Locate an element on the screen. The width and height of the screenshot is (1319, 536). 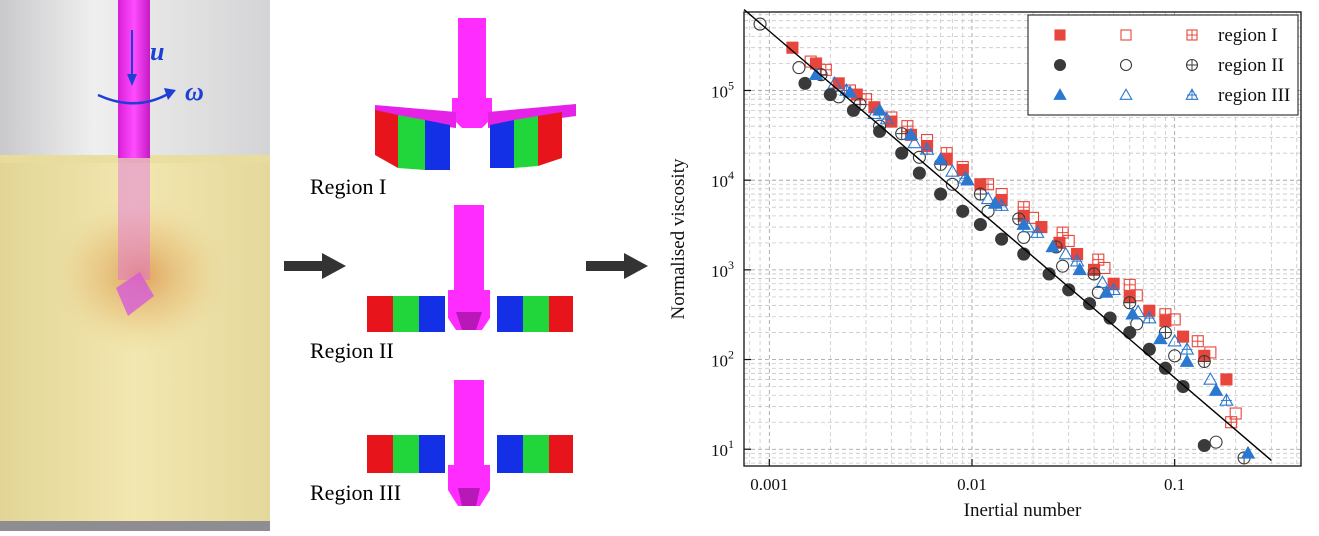
legend-box is located at coordinates (1163, 65).